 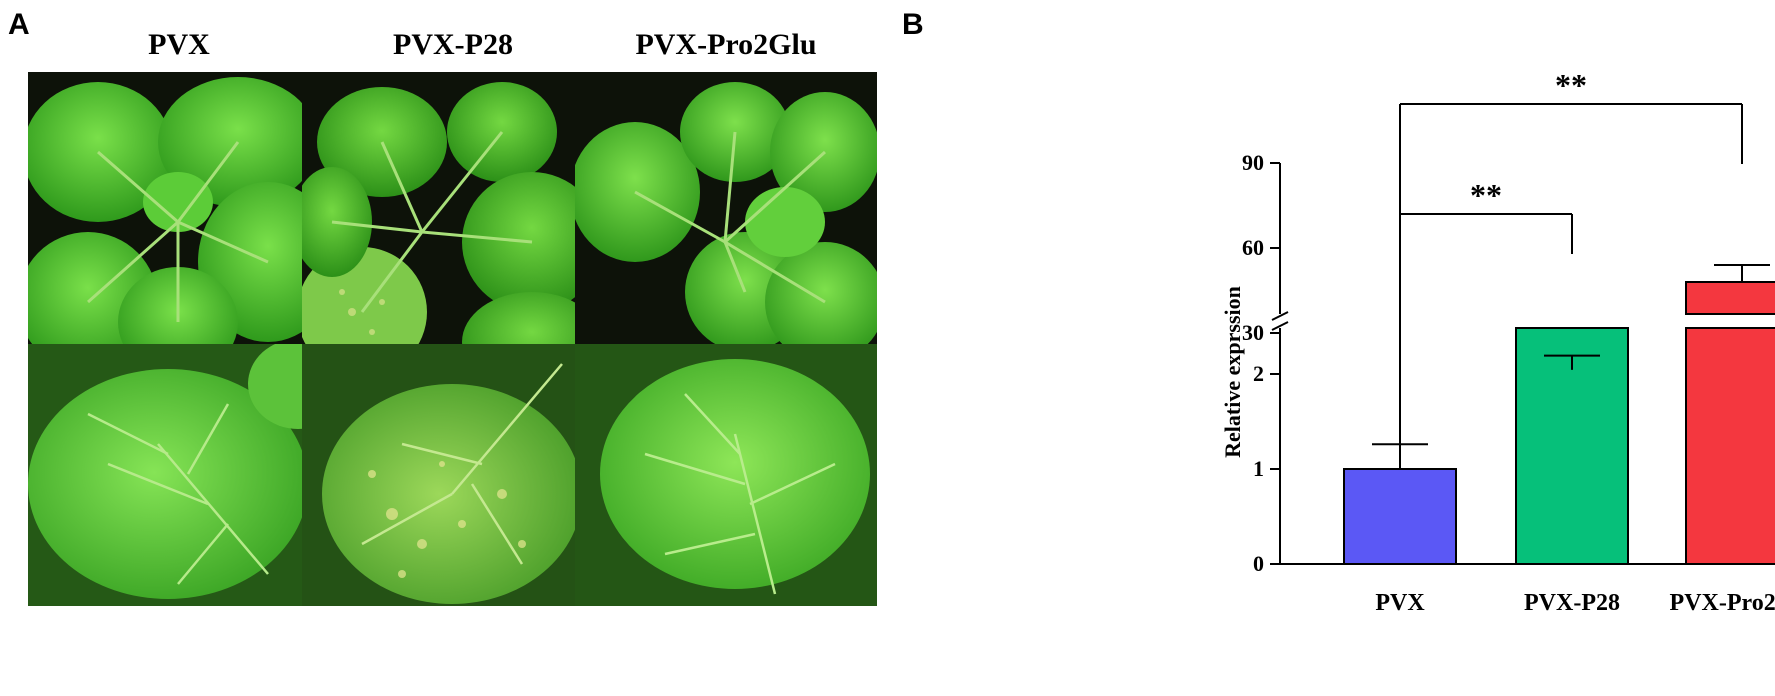 I want to click on x-tick-label: PVX-P28, so click(x=1572, y=603).